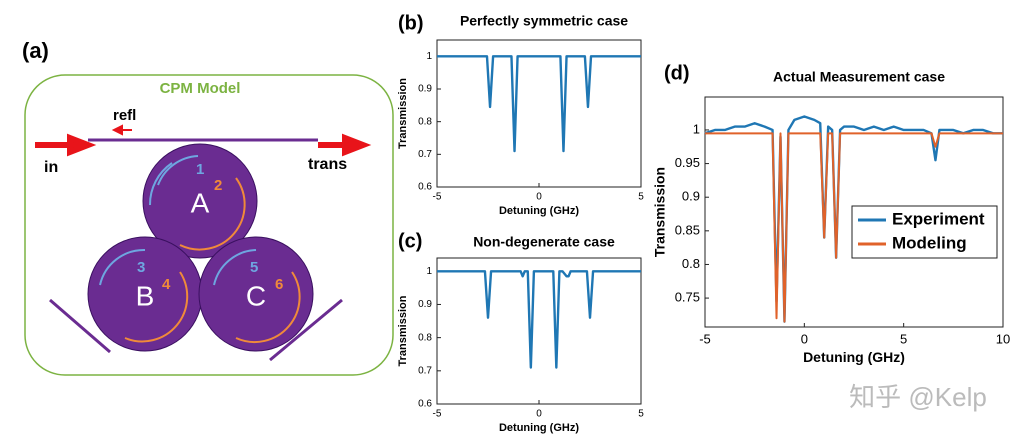  Describe the element at coordinates (121, 130) in the screenshot. I see `refl-arrow` at that location.